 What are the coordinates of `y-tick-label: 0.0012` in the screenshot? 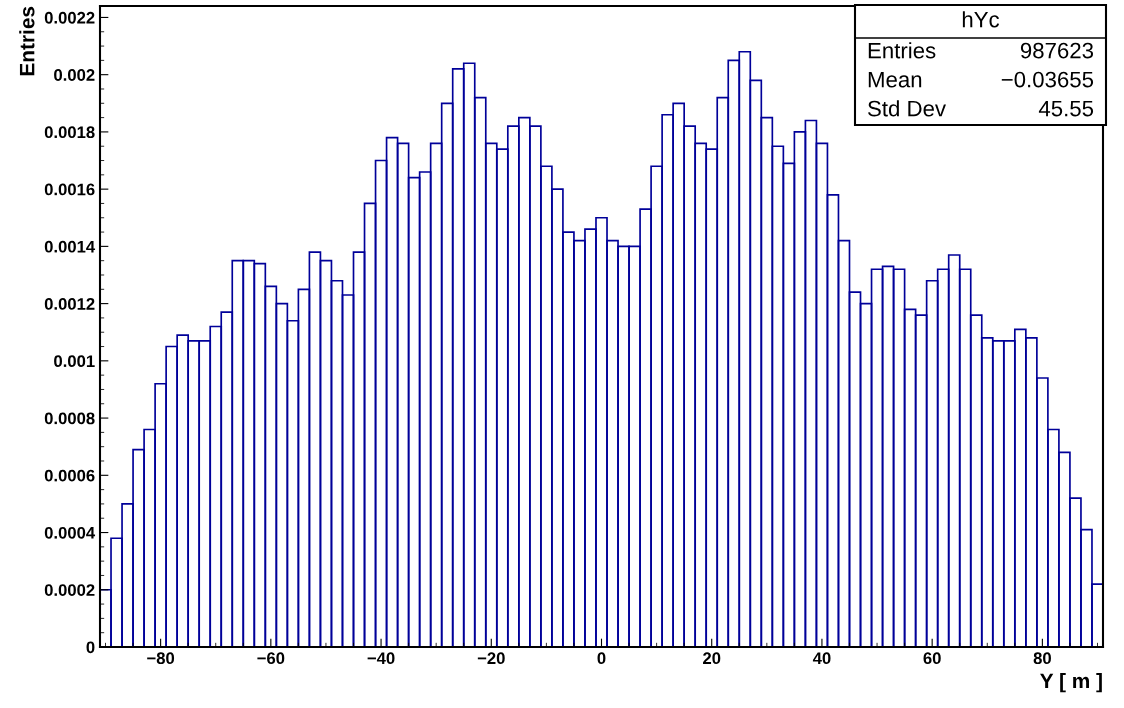 It's located at (69, 304).